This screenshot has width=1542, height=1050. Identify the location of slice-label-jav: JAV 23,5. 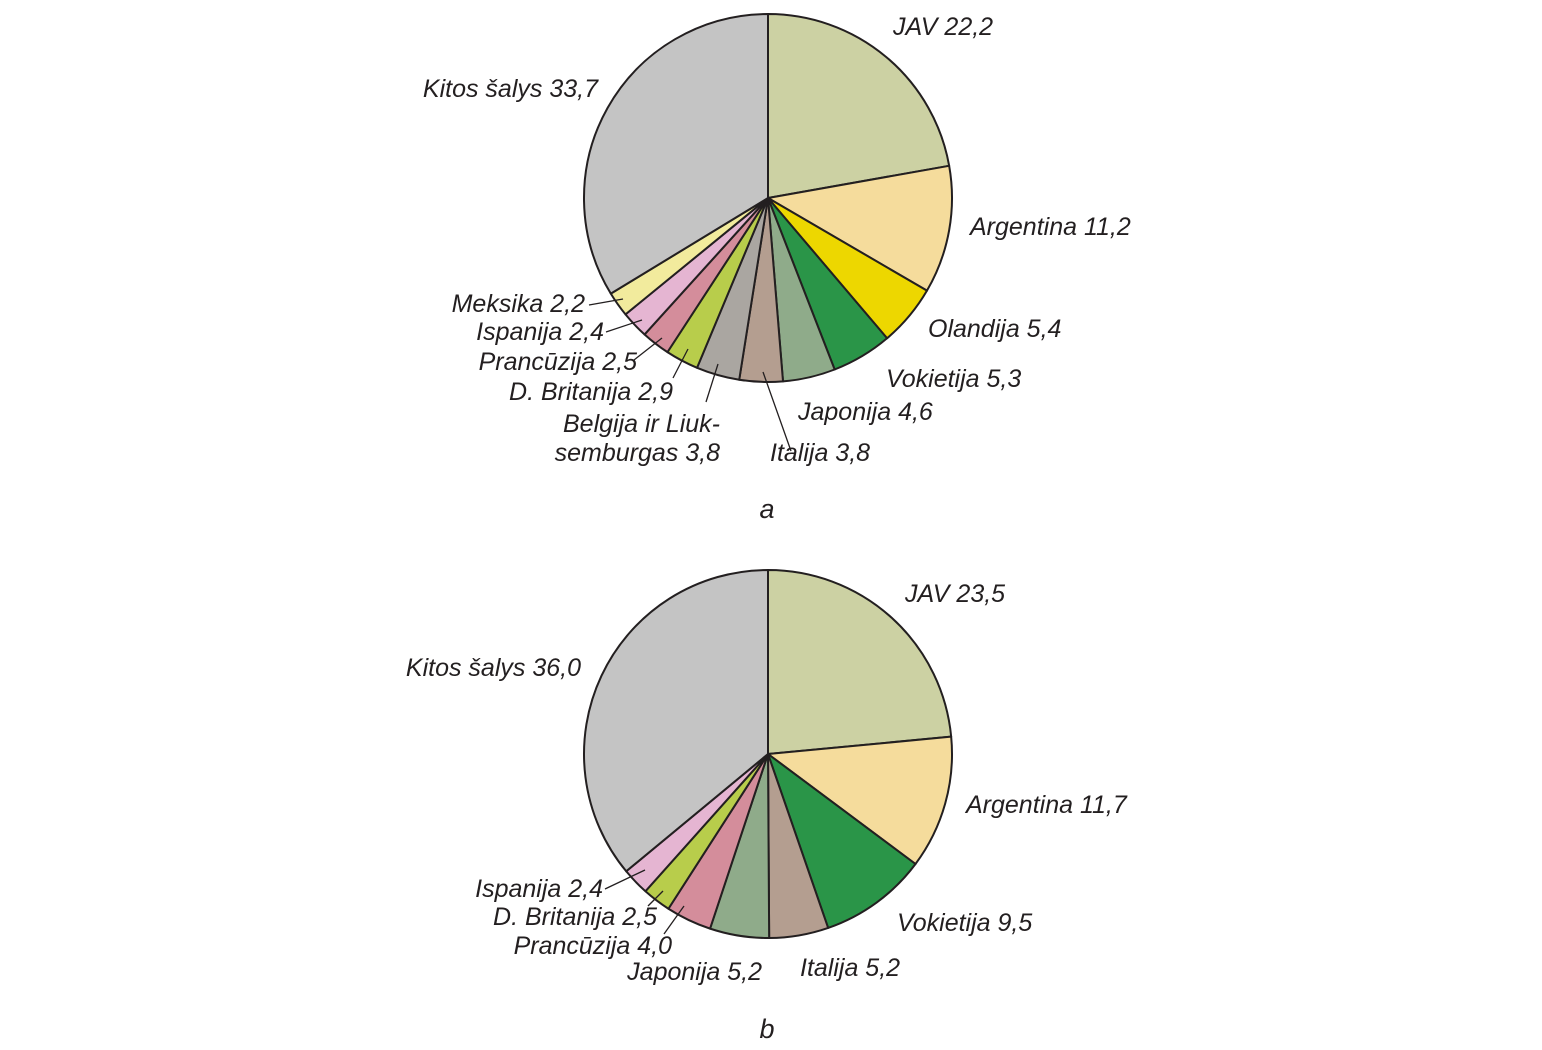
(954, 594).